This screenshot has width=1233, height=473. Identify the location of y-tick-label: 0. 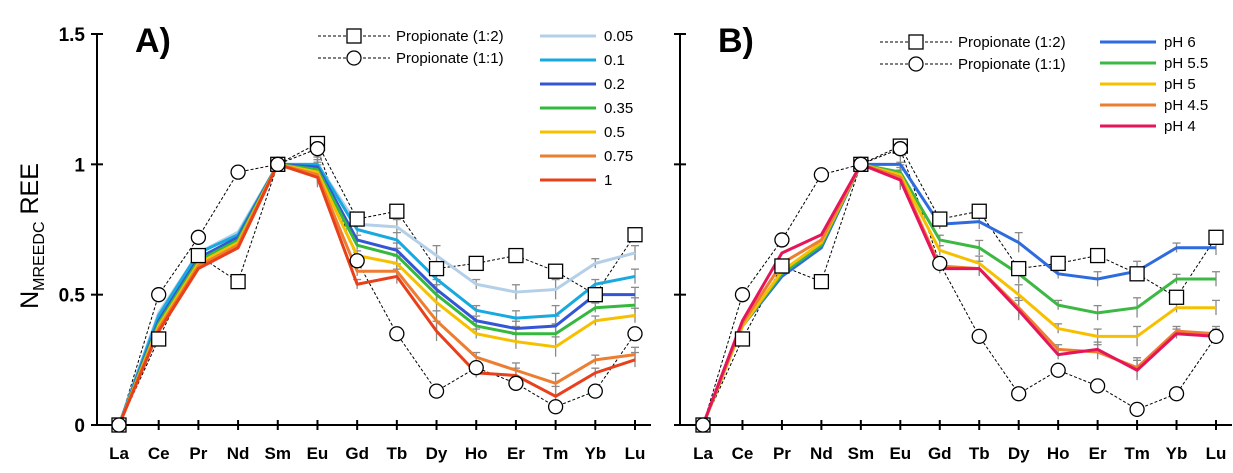
(79, 426).